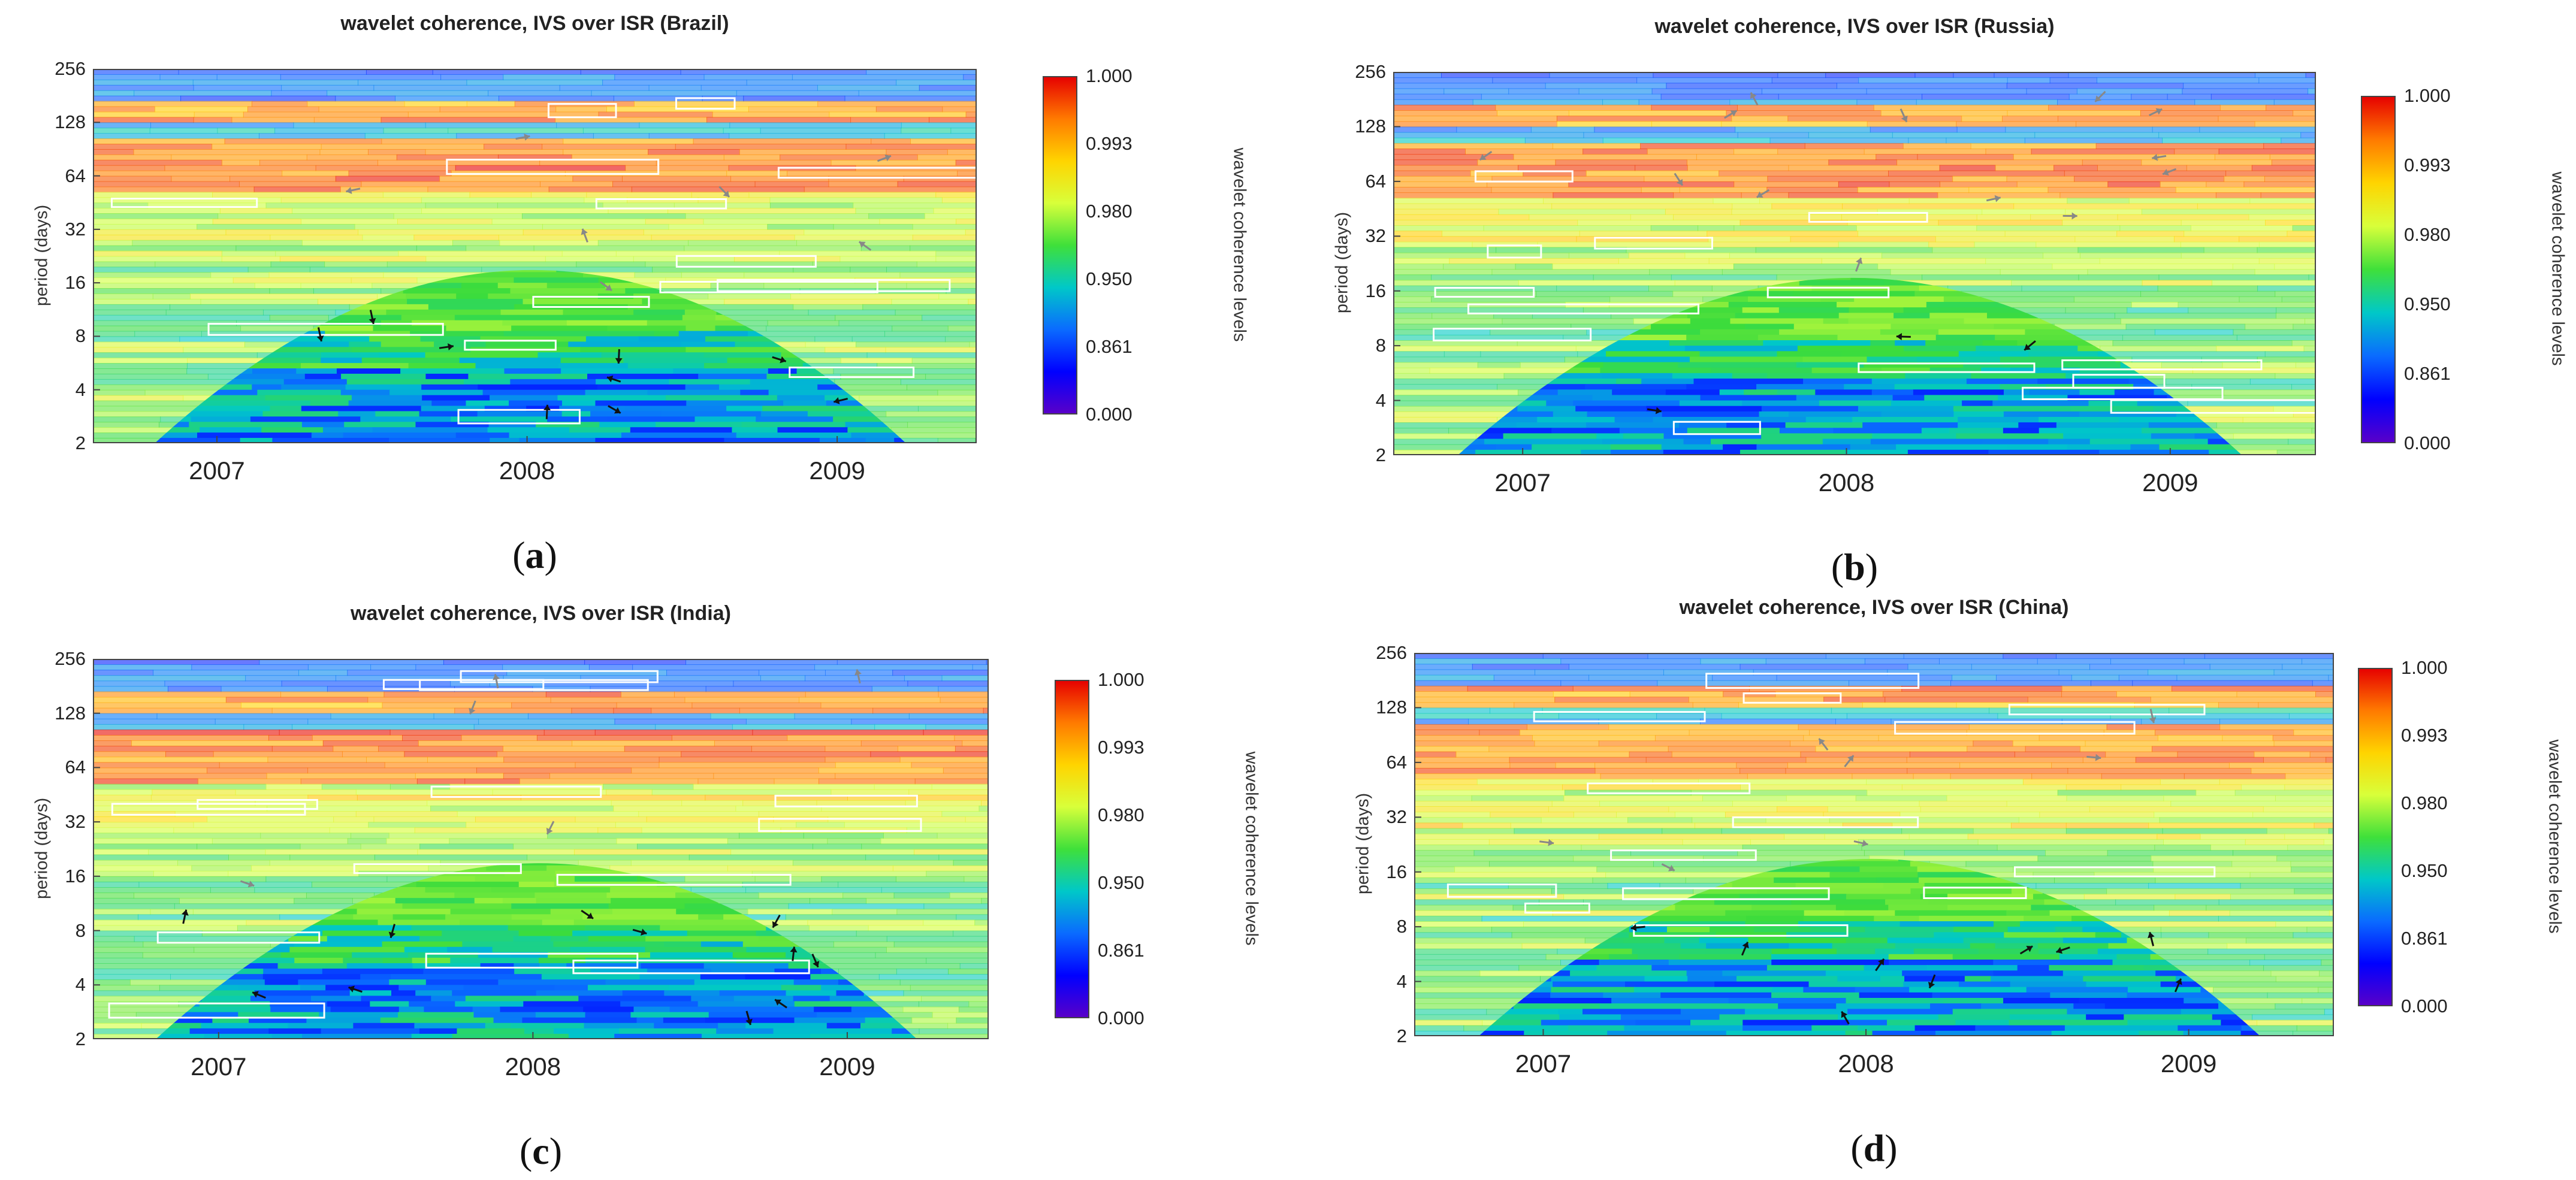  I want to click on colorbar-tick-label: 0.993, so click(2425, 735).